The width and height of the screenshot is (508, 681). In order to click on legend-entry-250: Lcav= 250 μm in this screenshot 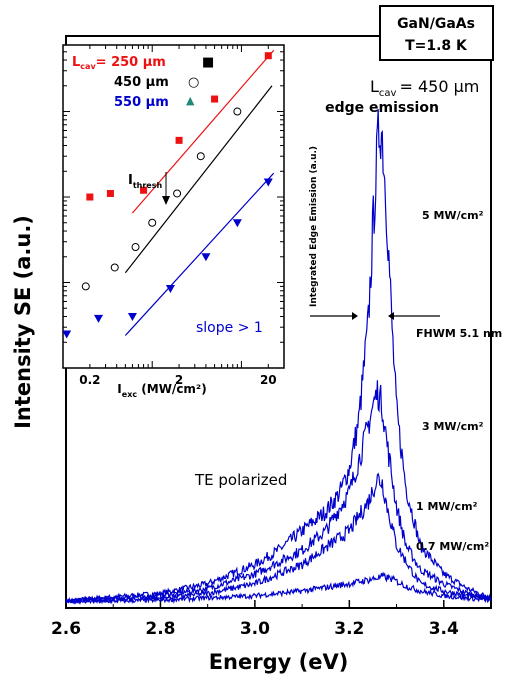, I will do `click(119, 63)`.